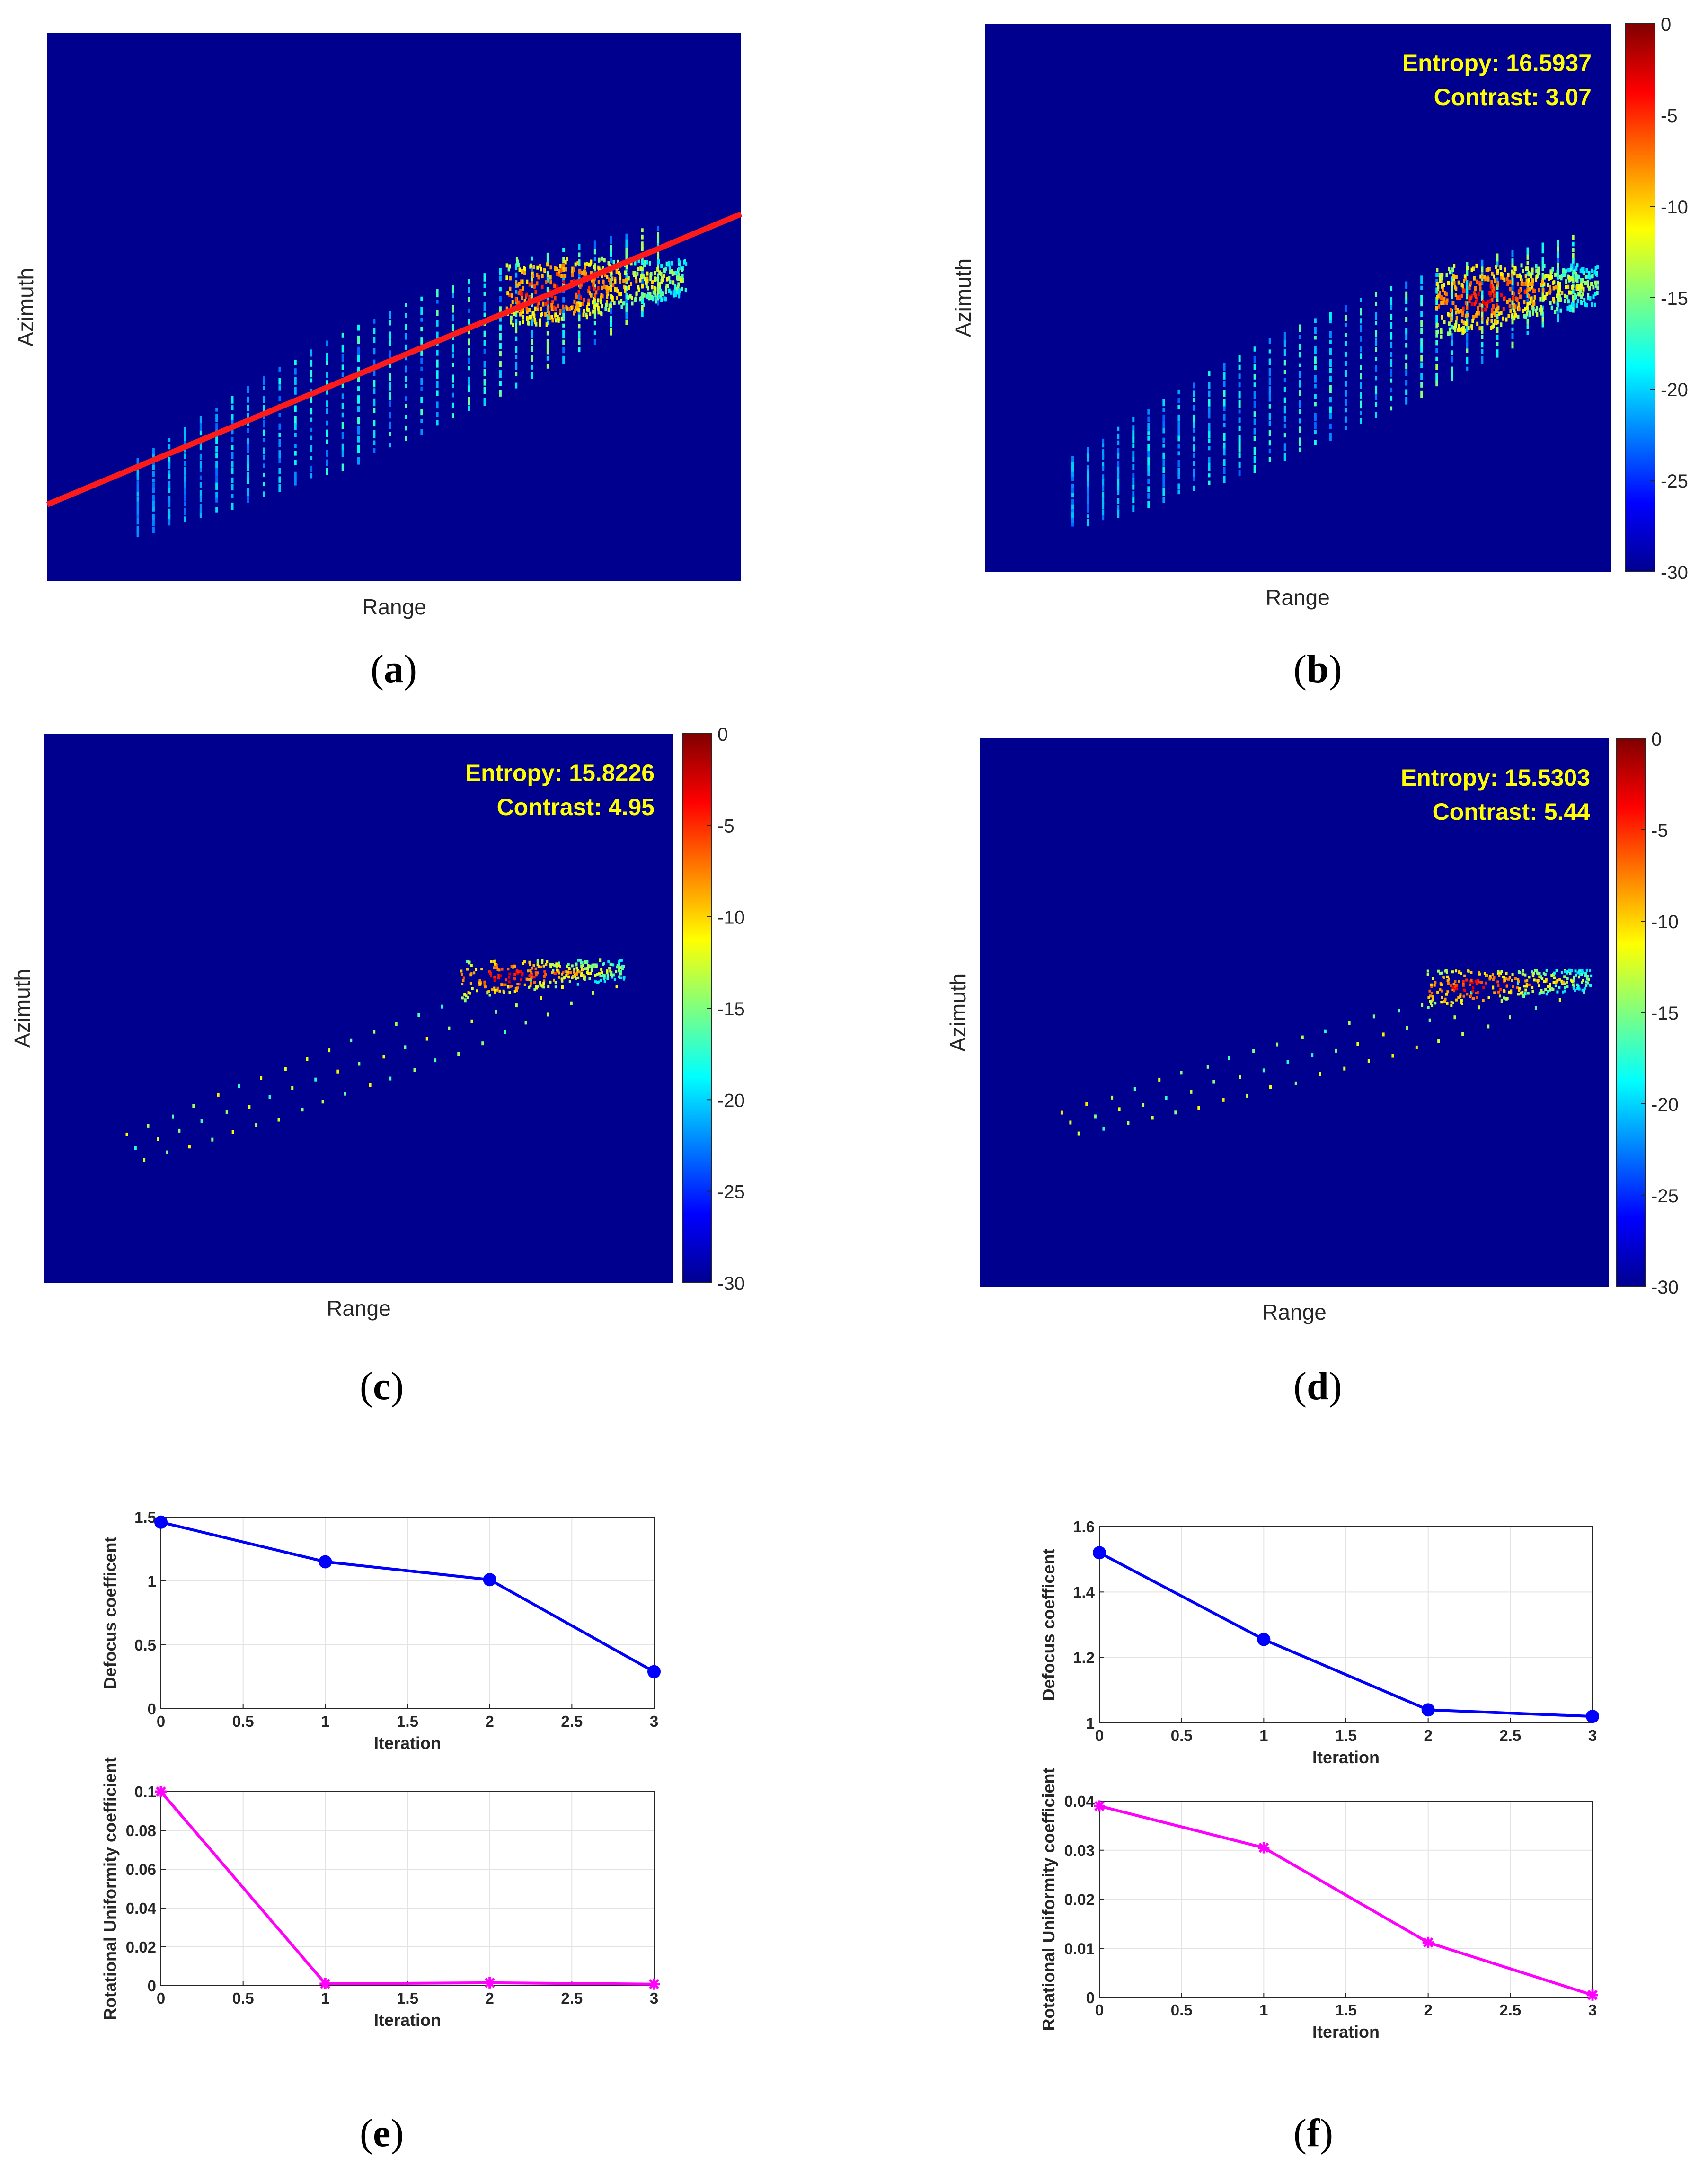 Image resolution: width=1708 pixels, height=2175 pixels. Describe the element at coordinates (1669, 116) in the screenshot. I see `colorbar-tick-label: -5` at that location.